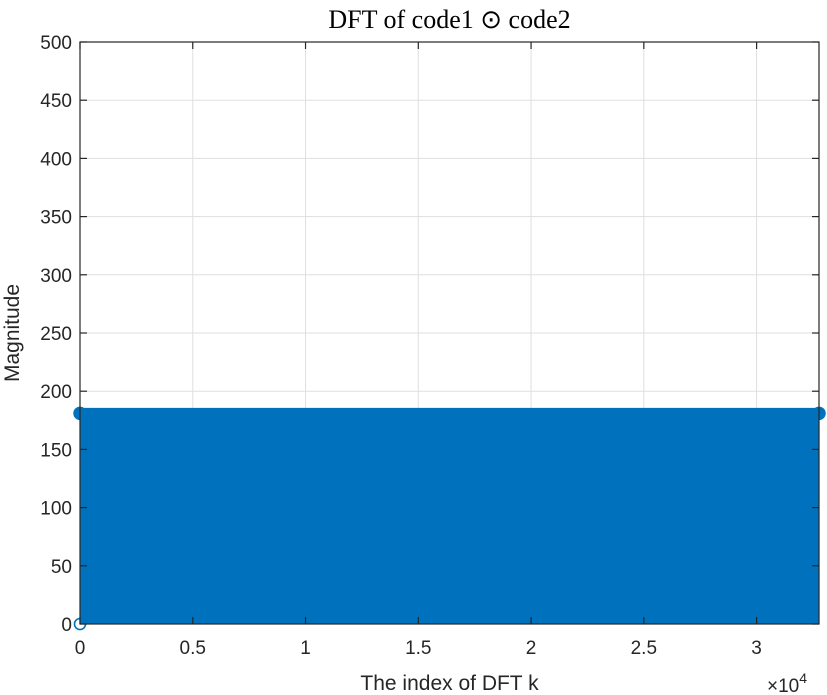 The image size is (827, 695). Describe the element at coordinates (56, 218) in the screenshot. I see `y-tick-label: 350` at that location.